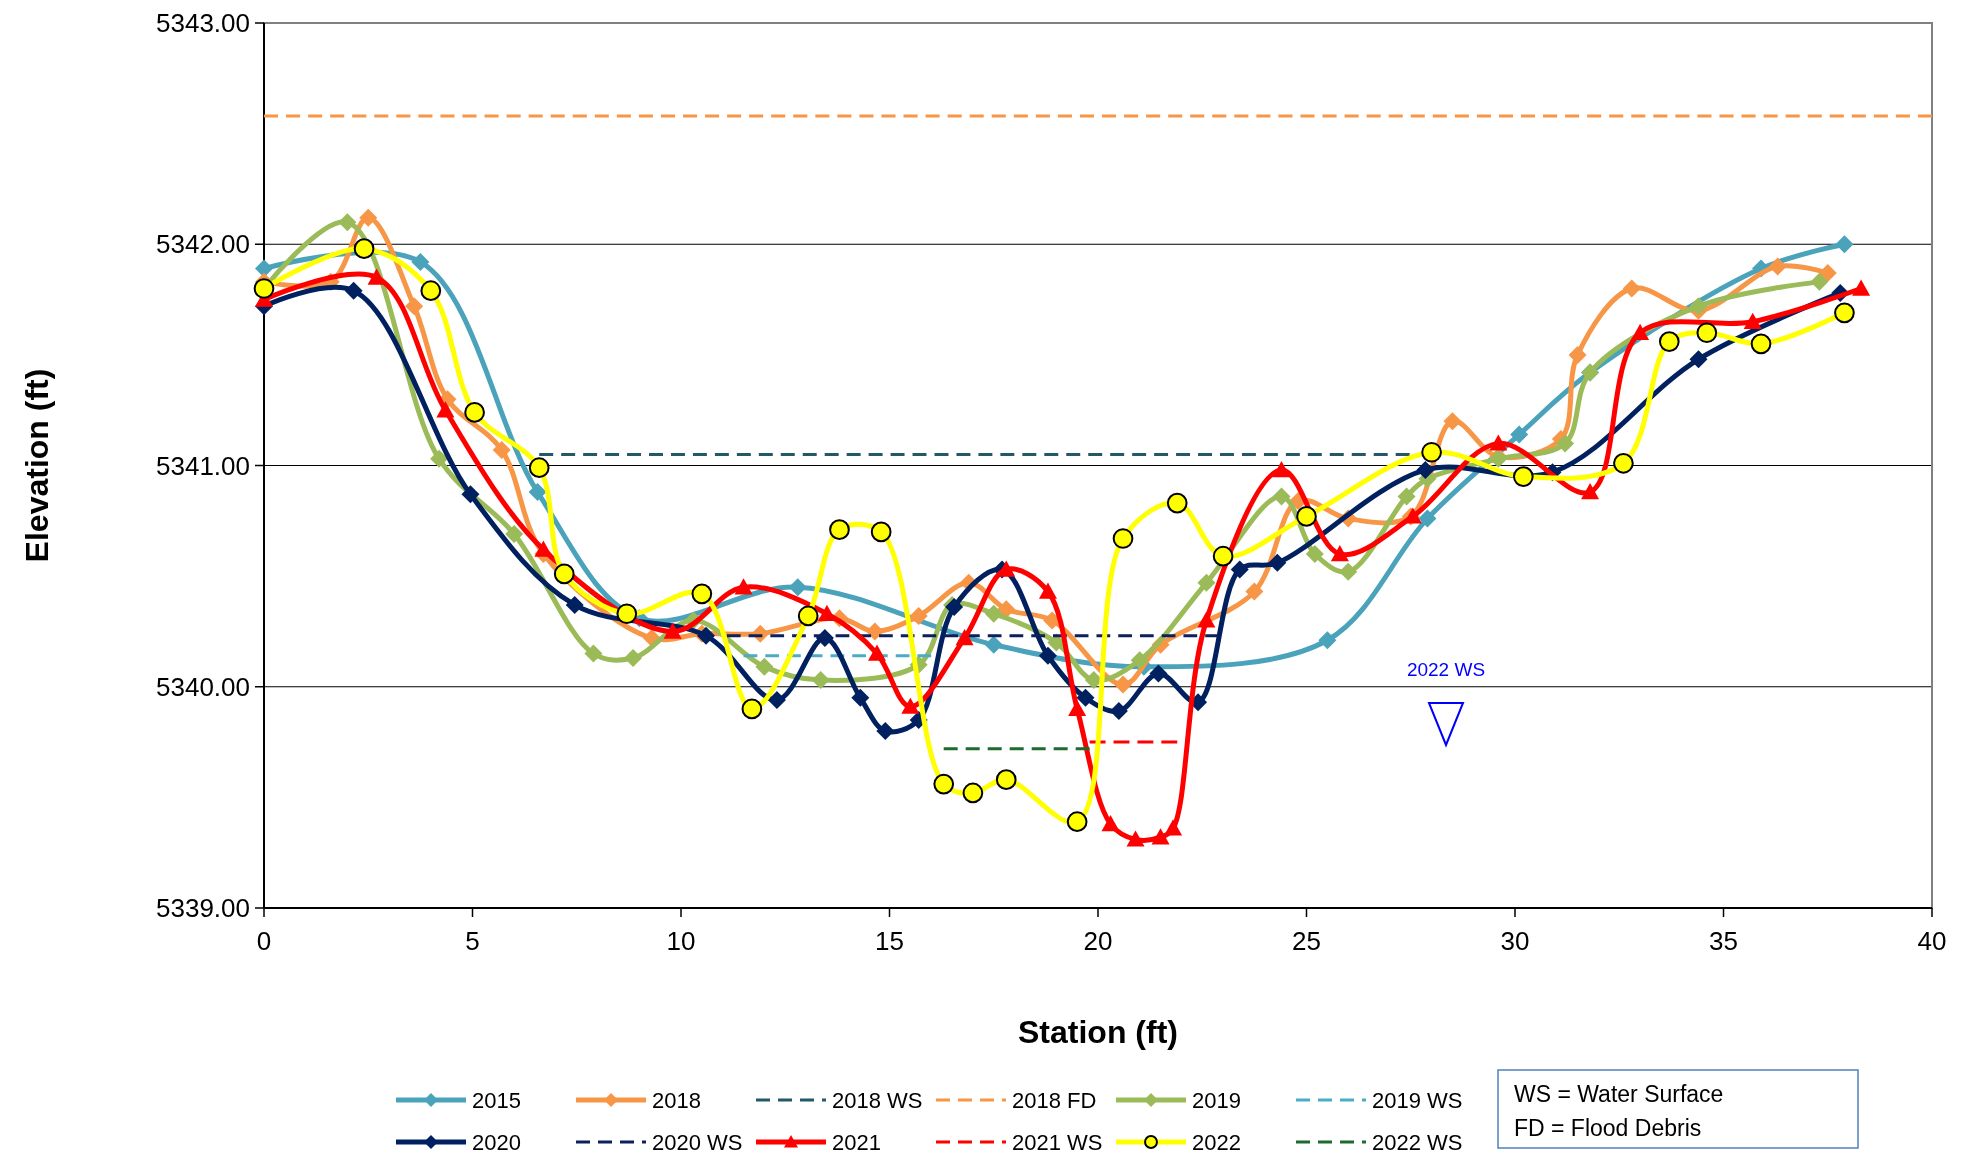 Image resolution: width=1974 pixels, height=1158 pixels. Describe the element at coordinates (1619, 1094) in the screenshot. I see `text: WS = Water Surface` at that location.